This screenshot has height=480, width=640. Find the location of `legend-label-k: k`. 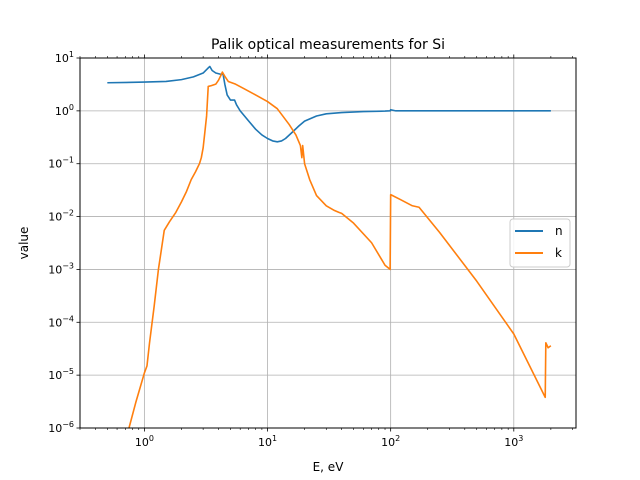

legend-label-k: k is located at coordinates (558, 253).